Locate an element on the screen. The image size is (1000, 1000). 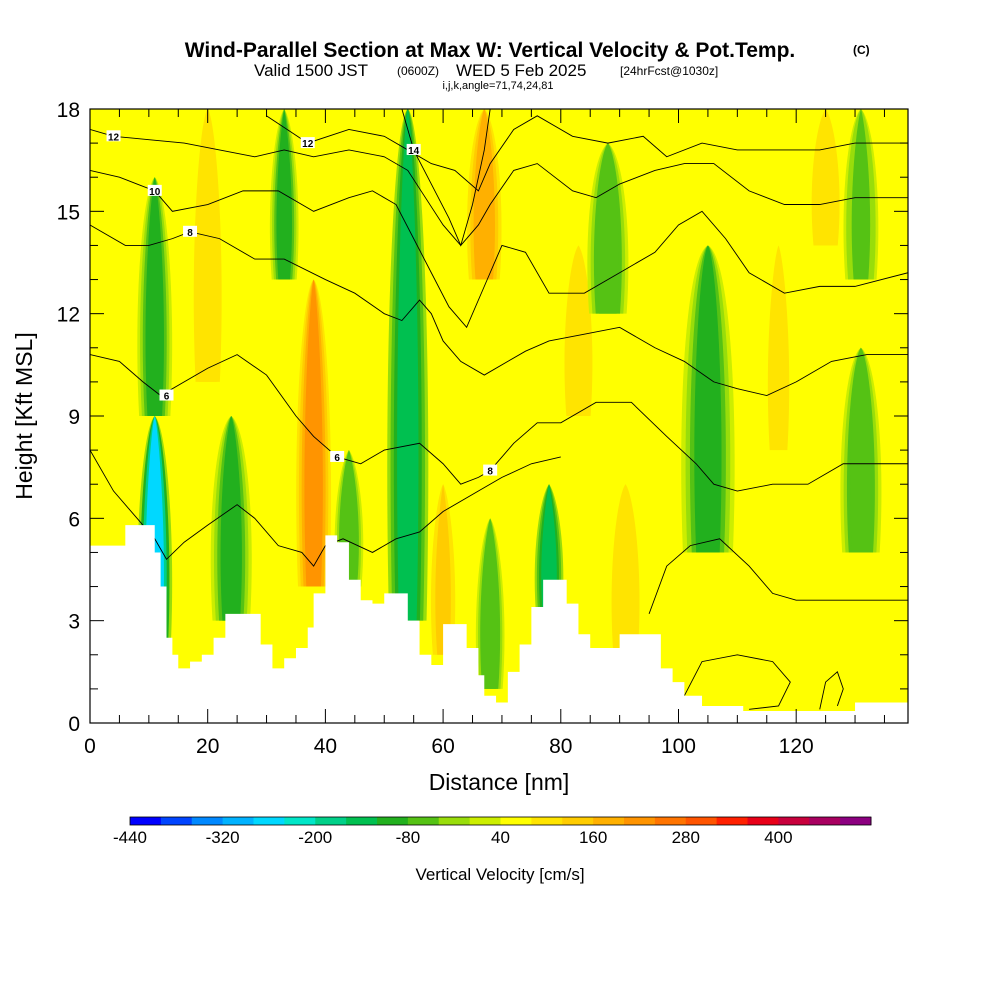
contour-labels: 6 6 8 8 10 12 12 14 is located at coordinates (302, 304).